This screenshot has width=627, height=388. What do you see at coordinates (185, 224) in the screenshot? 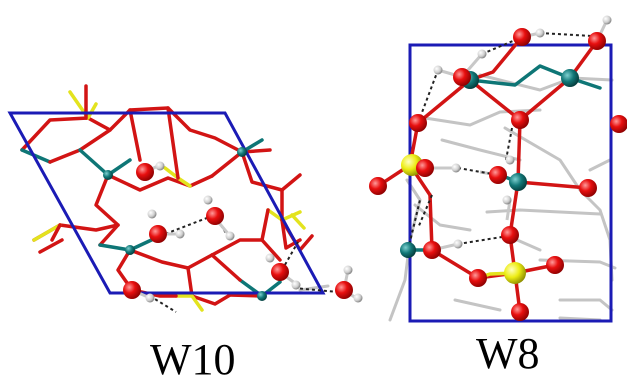
I see `left-metal-atoms` at bounding box center [185, 224].